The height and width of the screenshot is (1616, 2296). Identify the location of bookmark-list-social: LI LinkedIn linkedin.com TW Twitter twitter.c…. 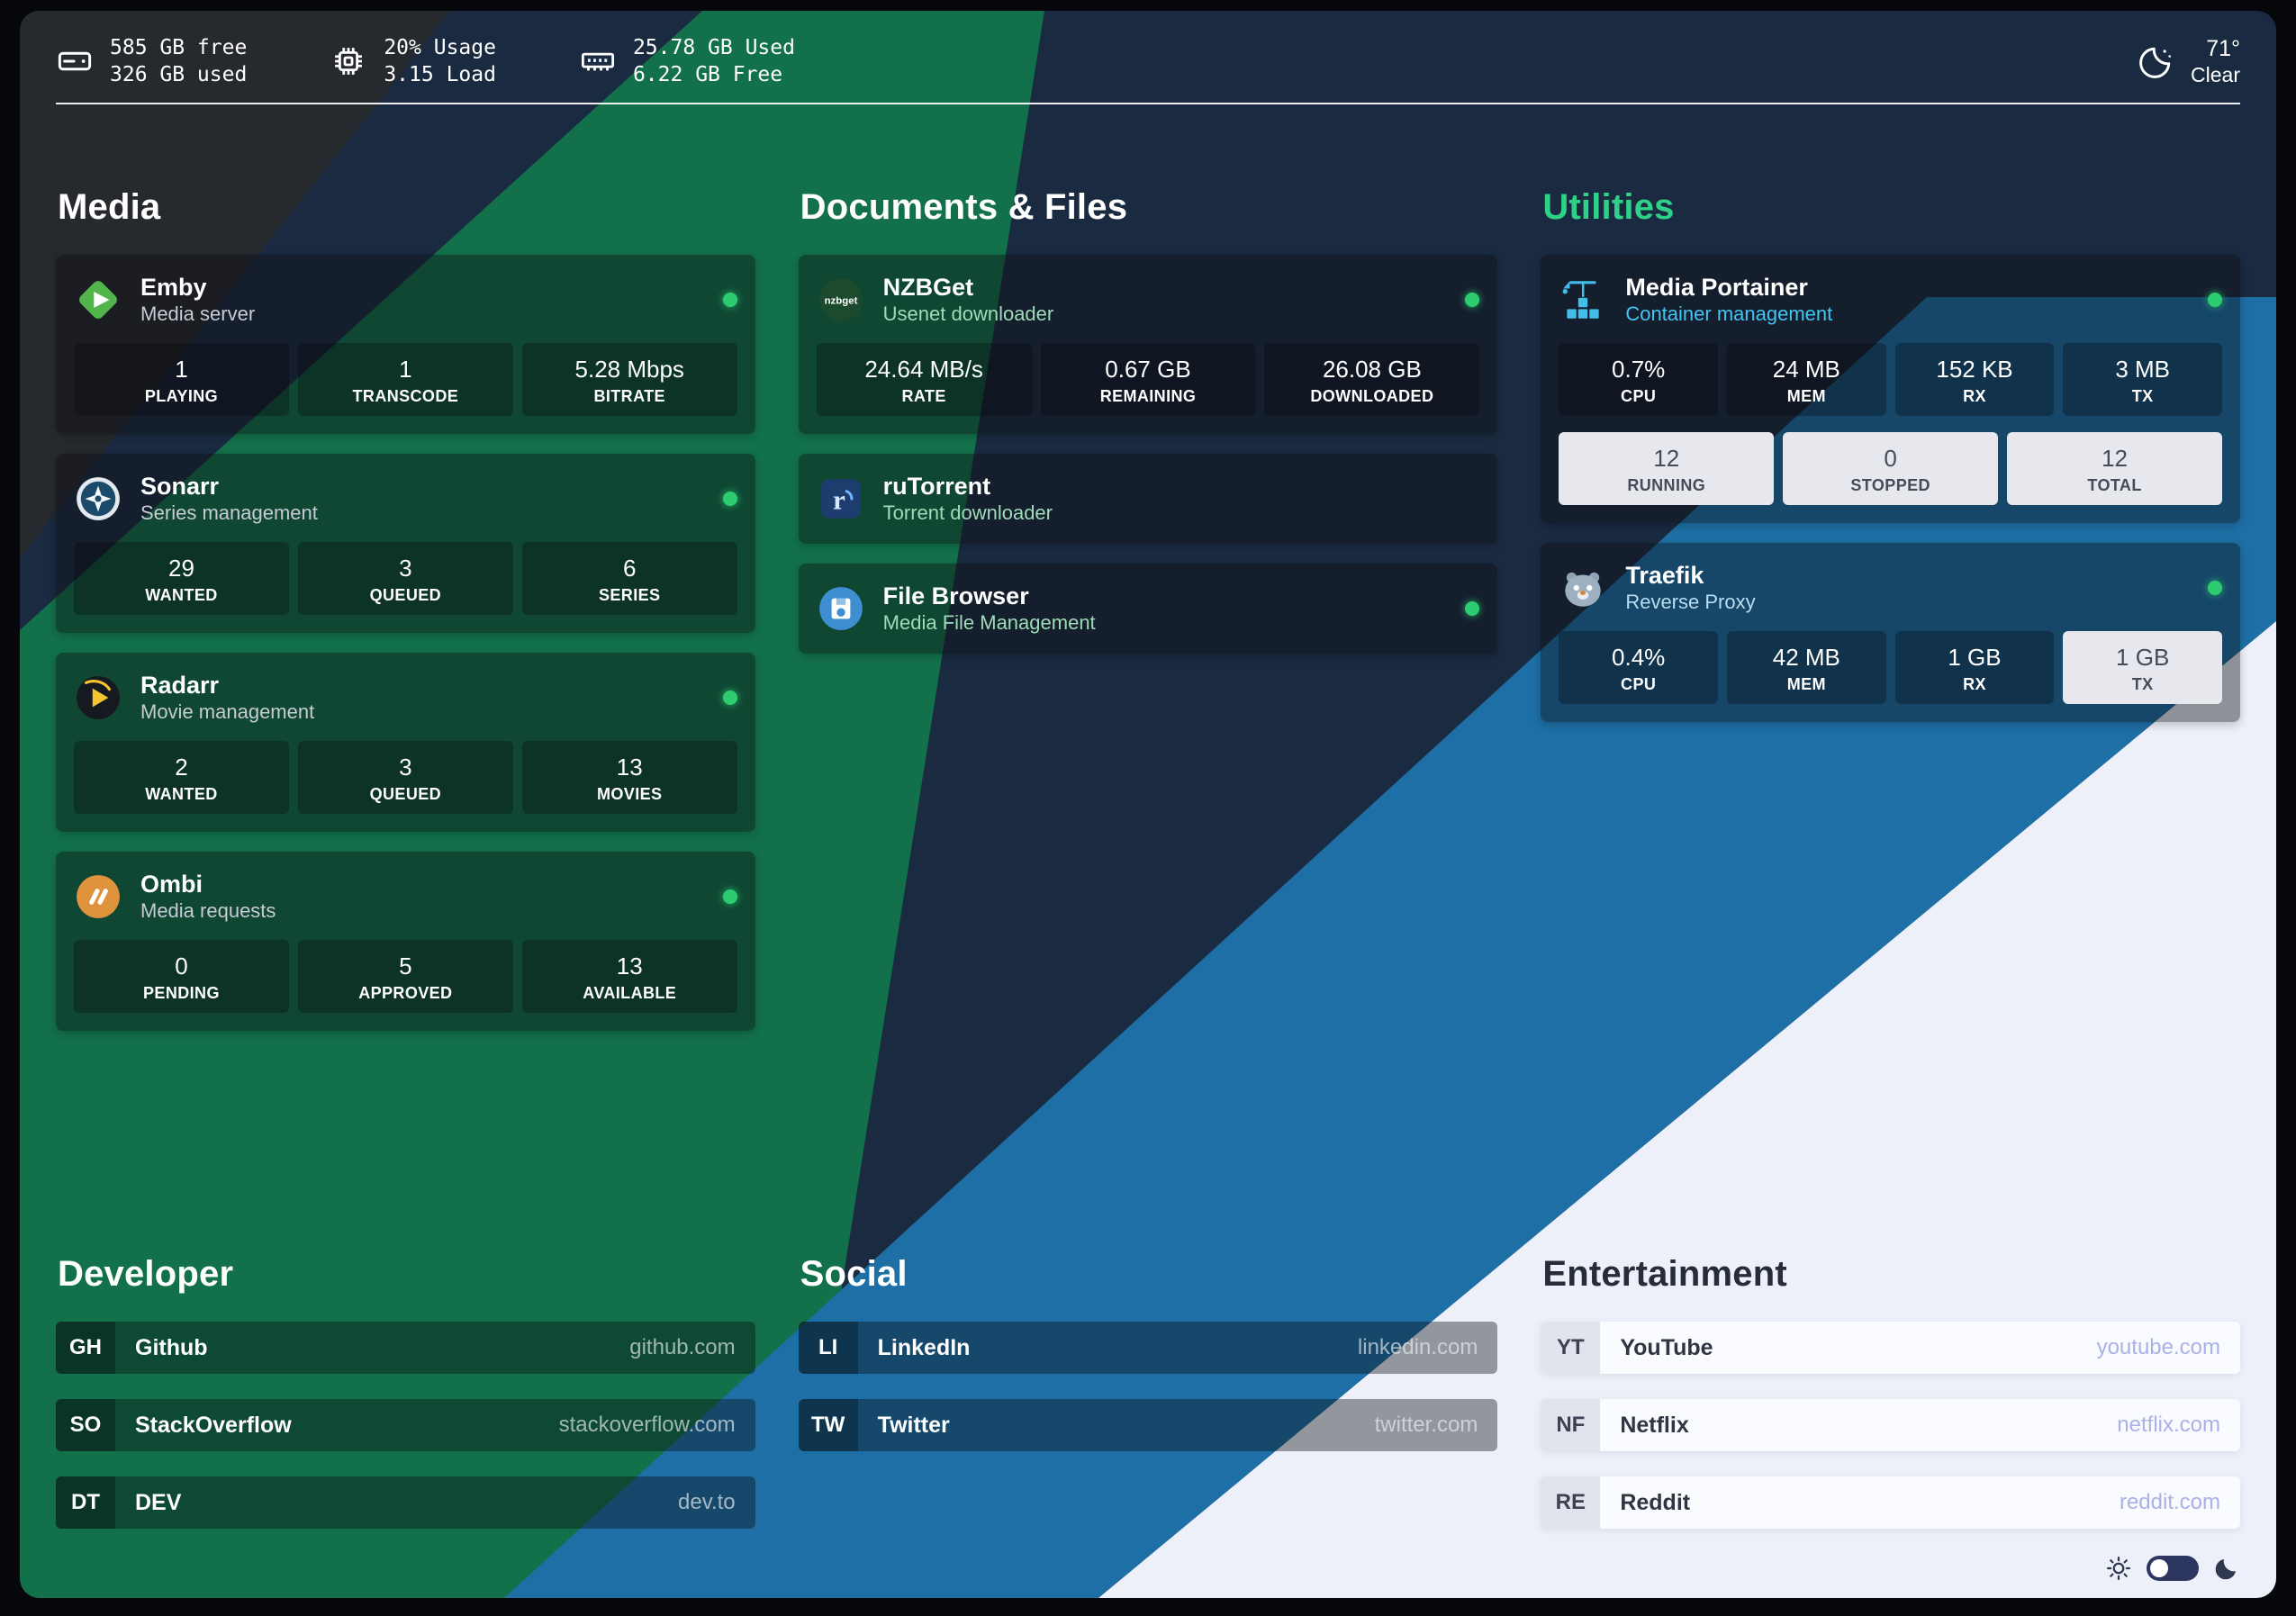
(1148, 1386).